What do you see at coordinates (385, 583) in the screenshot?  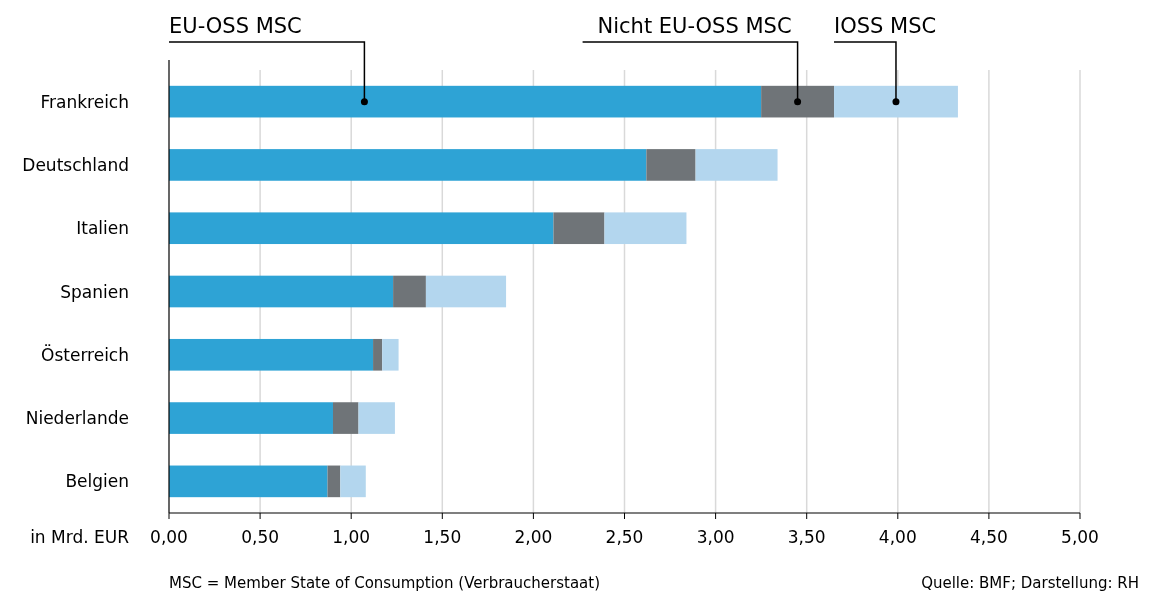 I see `text: MSC = Member State of Consumption (Verbraucherstaat)` at bounding box center [385, 583].